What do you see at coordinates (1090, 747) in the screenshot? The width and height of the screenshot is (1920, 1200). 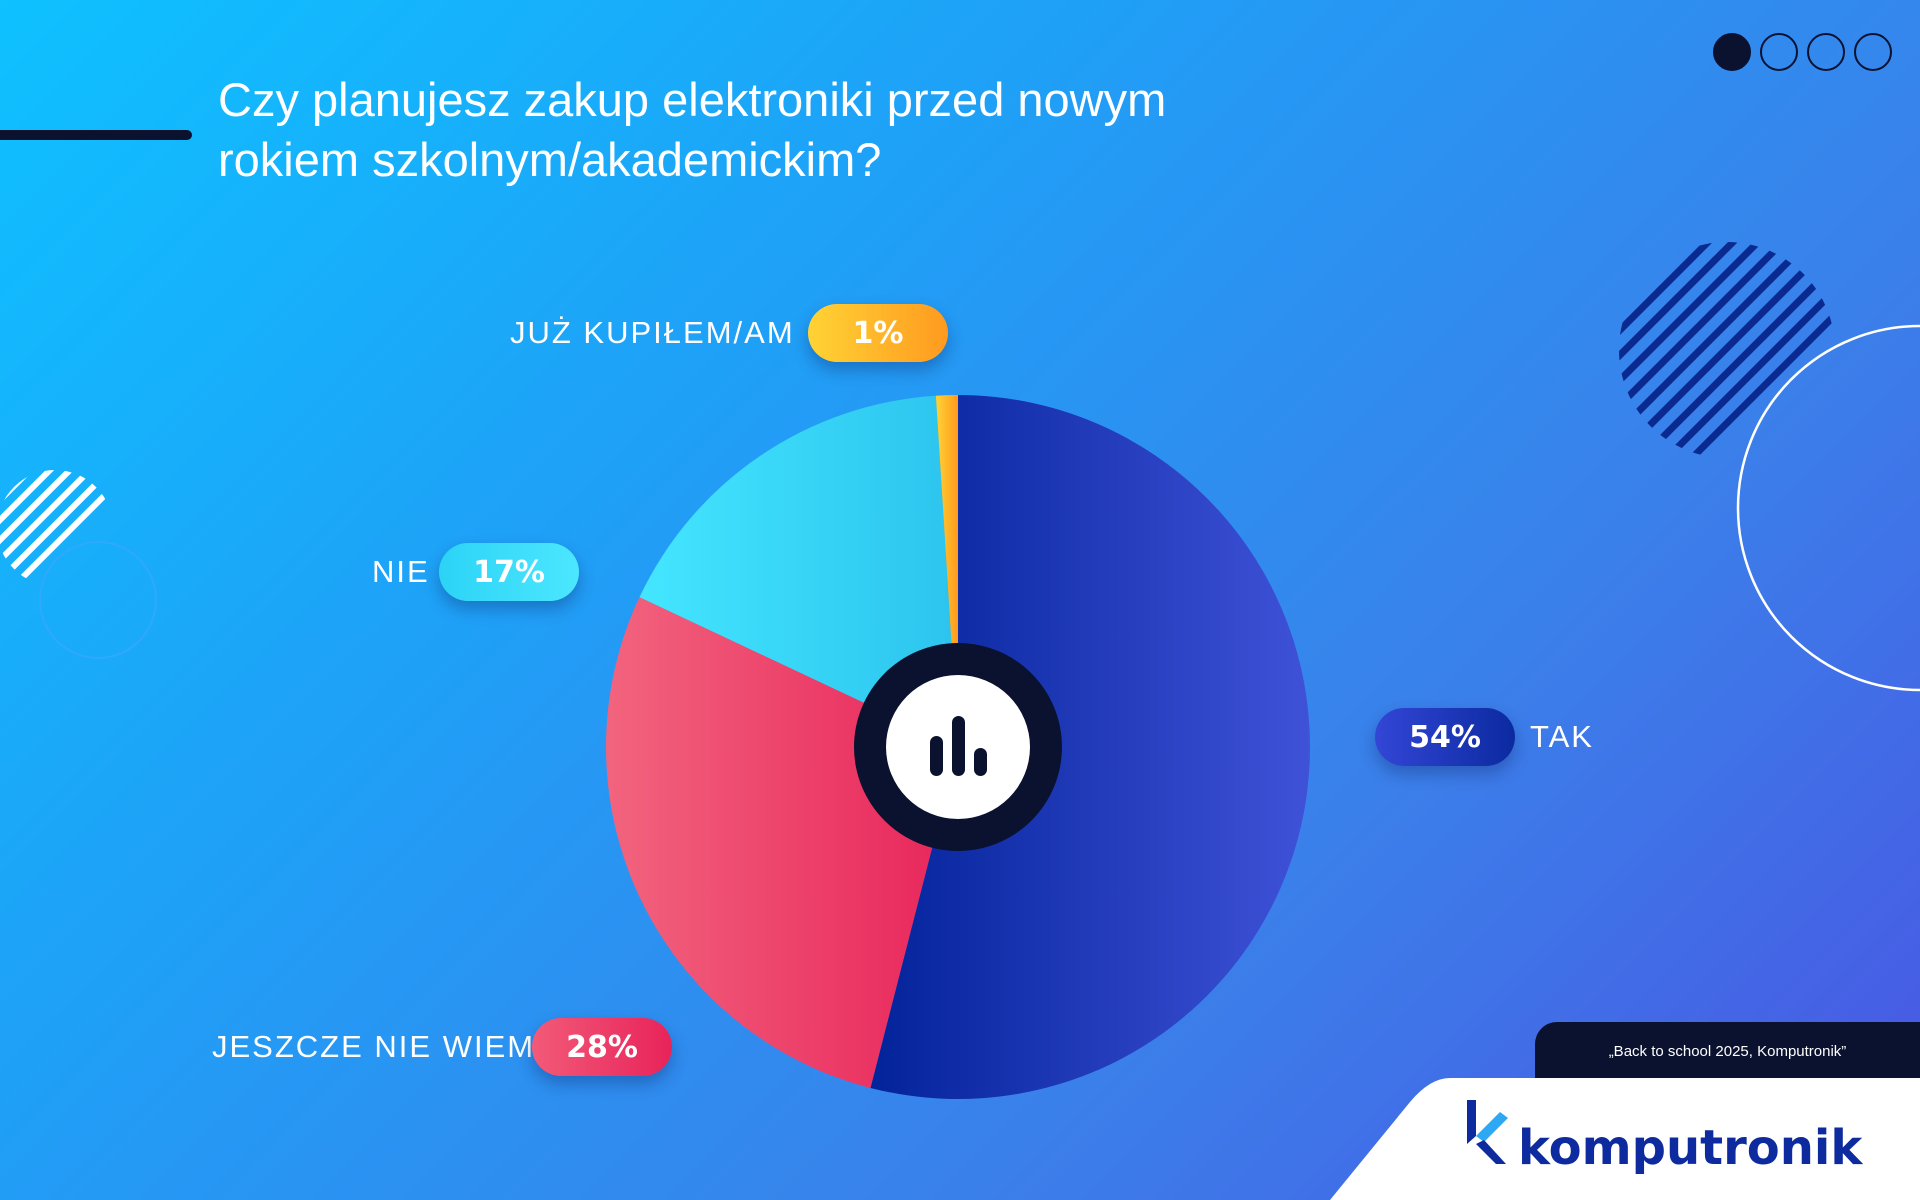 I see `pie-slice-tak` at bounding box center [1090, 747].